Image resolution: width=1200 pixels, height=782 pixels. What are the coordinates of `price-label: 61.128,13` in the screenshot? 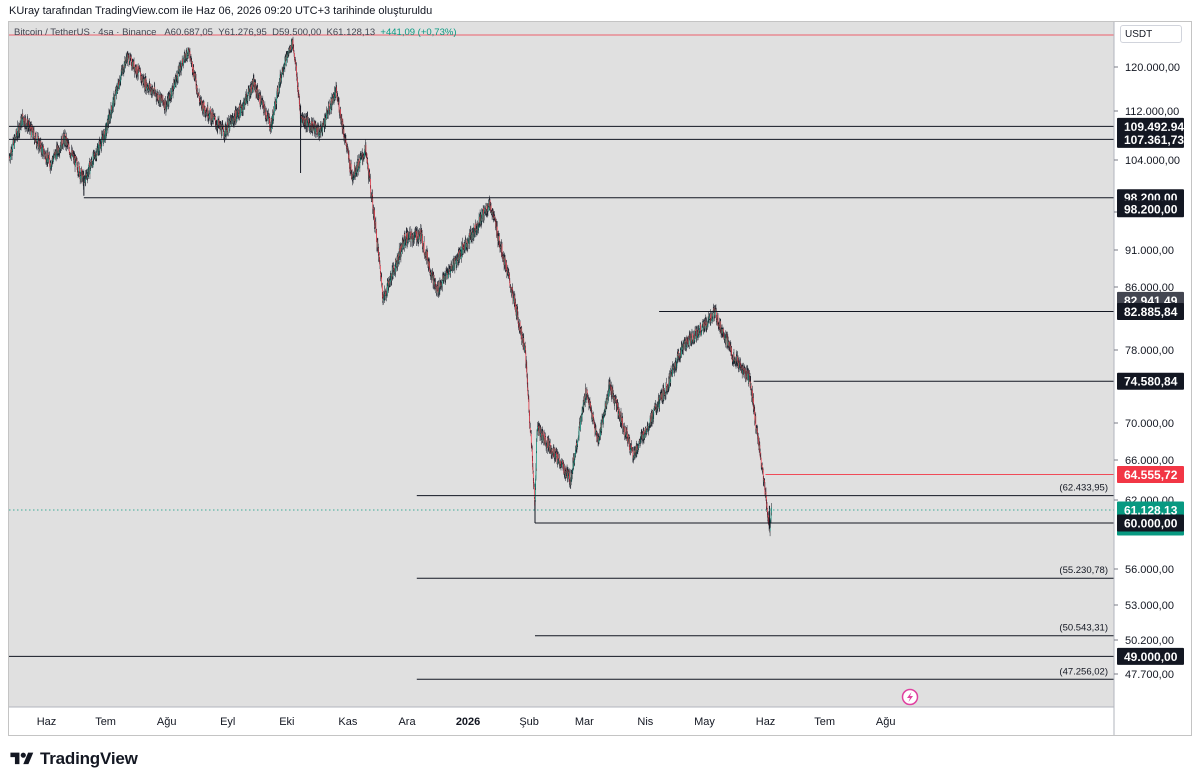 It's located at (1151, 511).